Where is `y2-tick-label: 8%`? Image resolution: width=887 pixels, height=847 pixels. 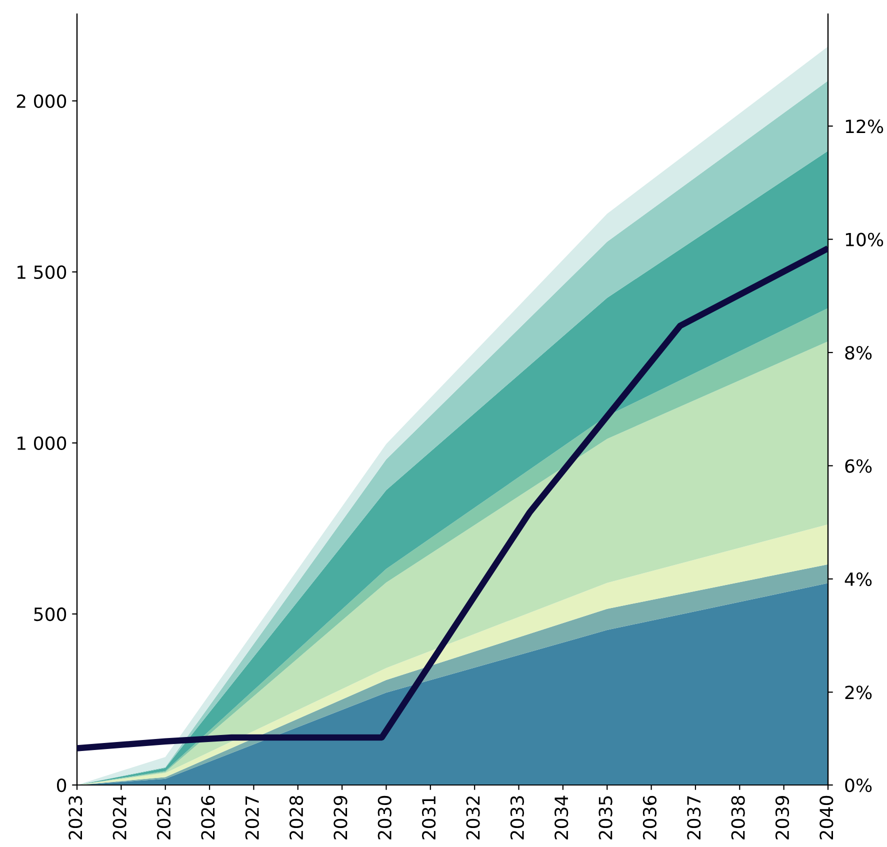
y2-tick-label: 8% is located at coordinates (858, 353).